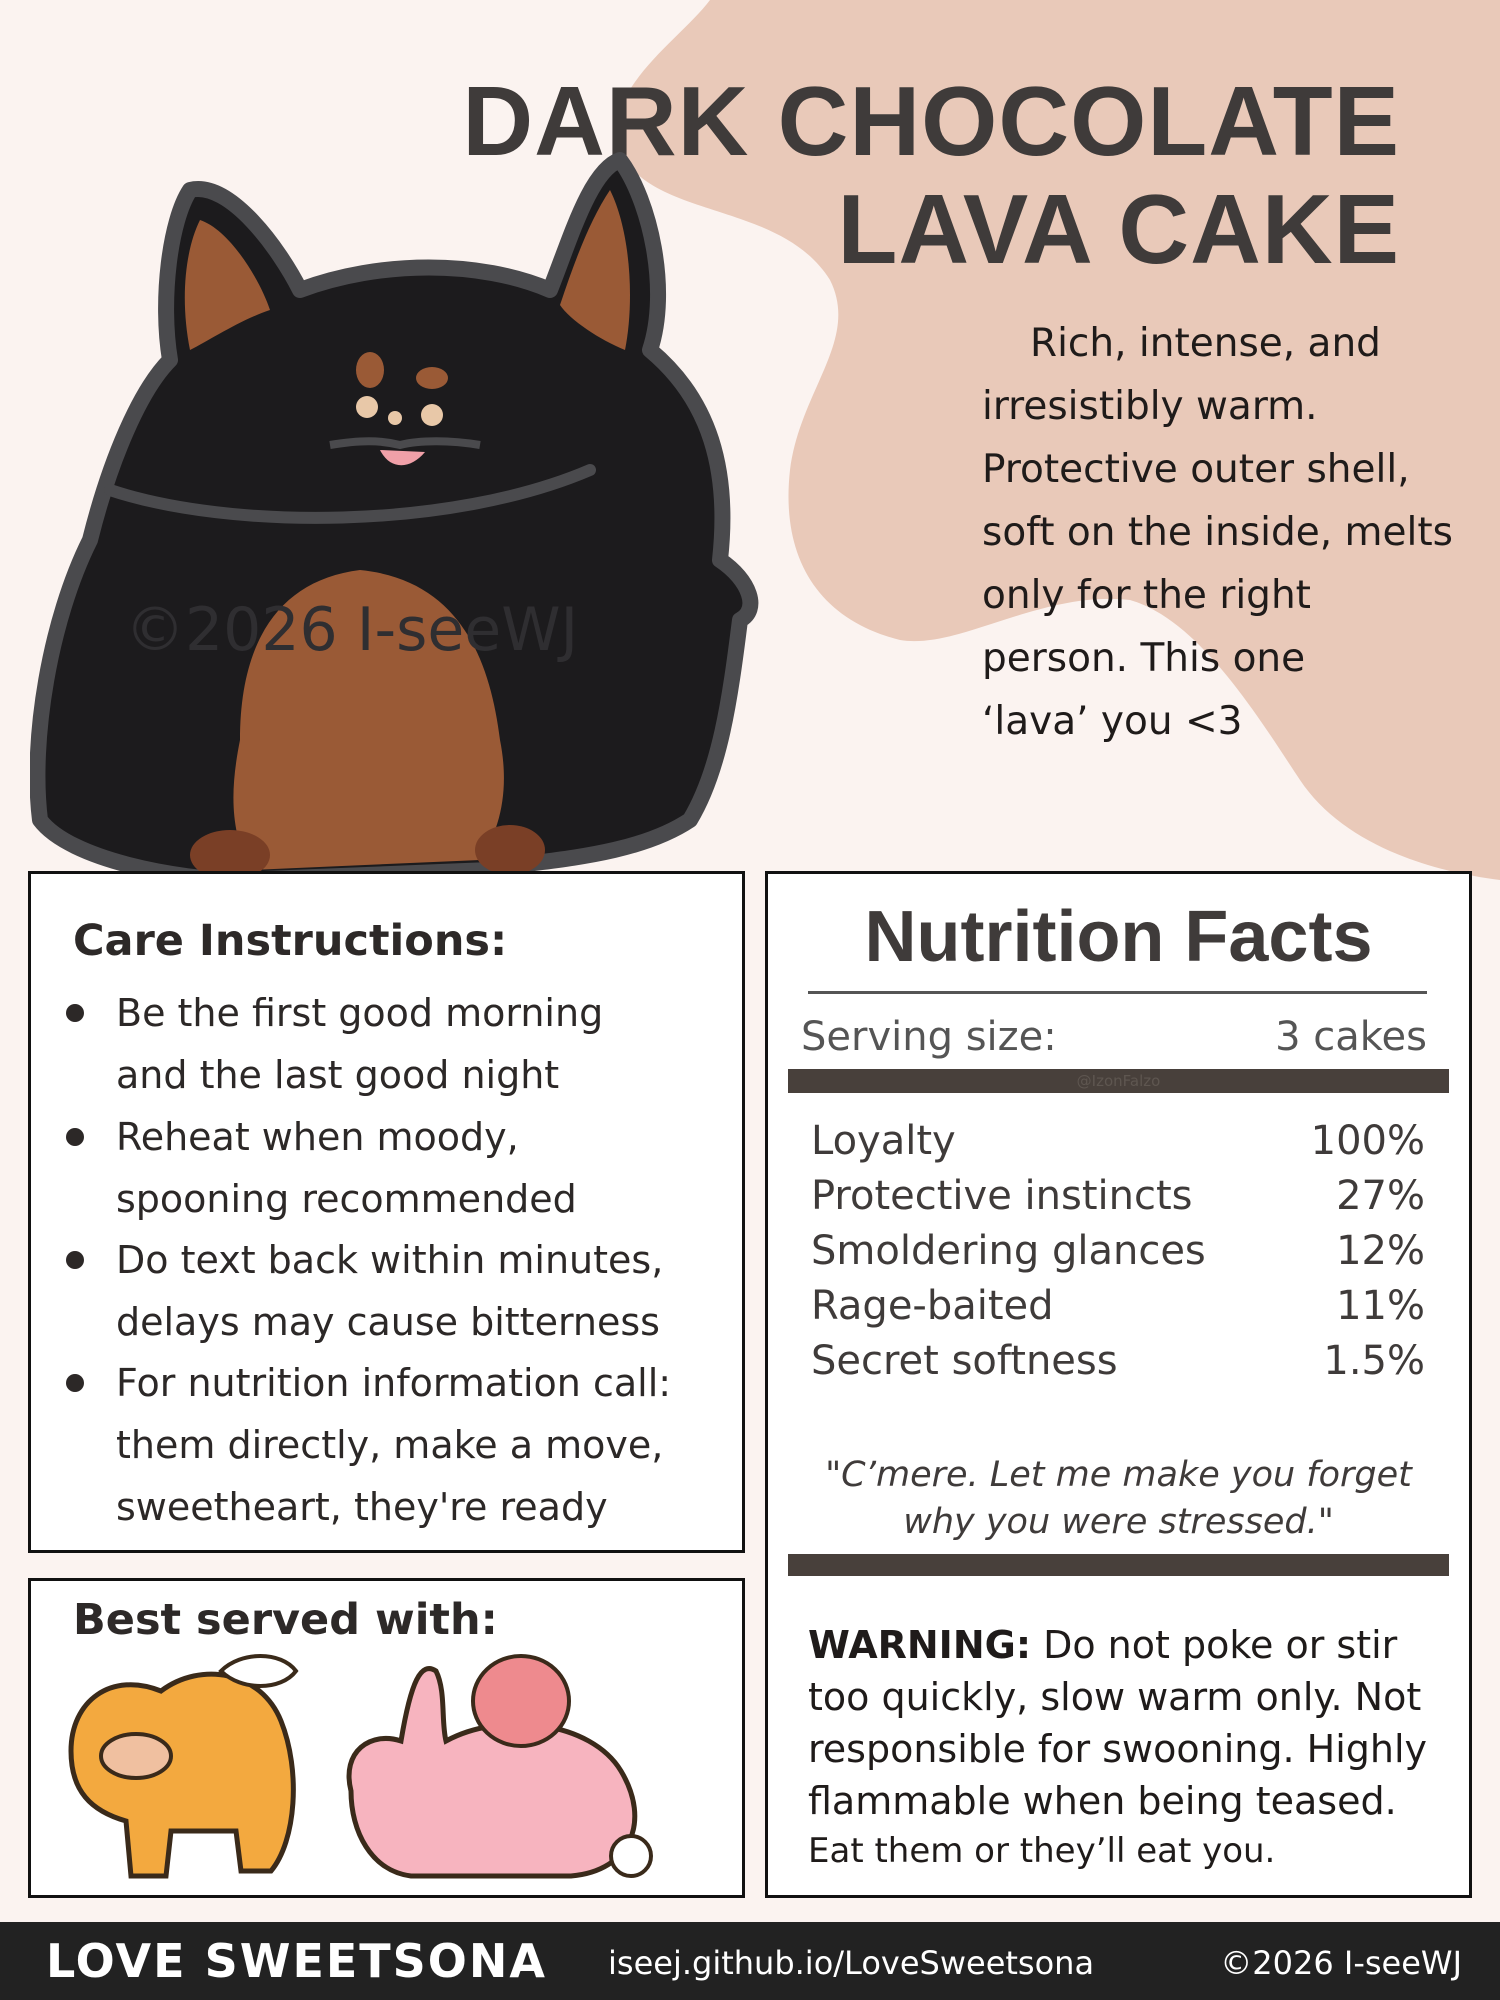 The image size is (1500, 2000). I want to click on thick-divider, so click(1118, 1565).